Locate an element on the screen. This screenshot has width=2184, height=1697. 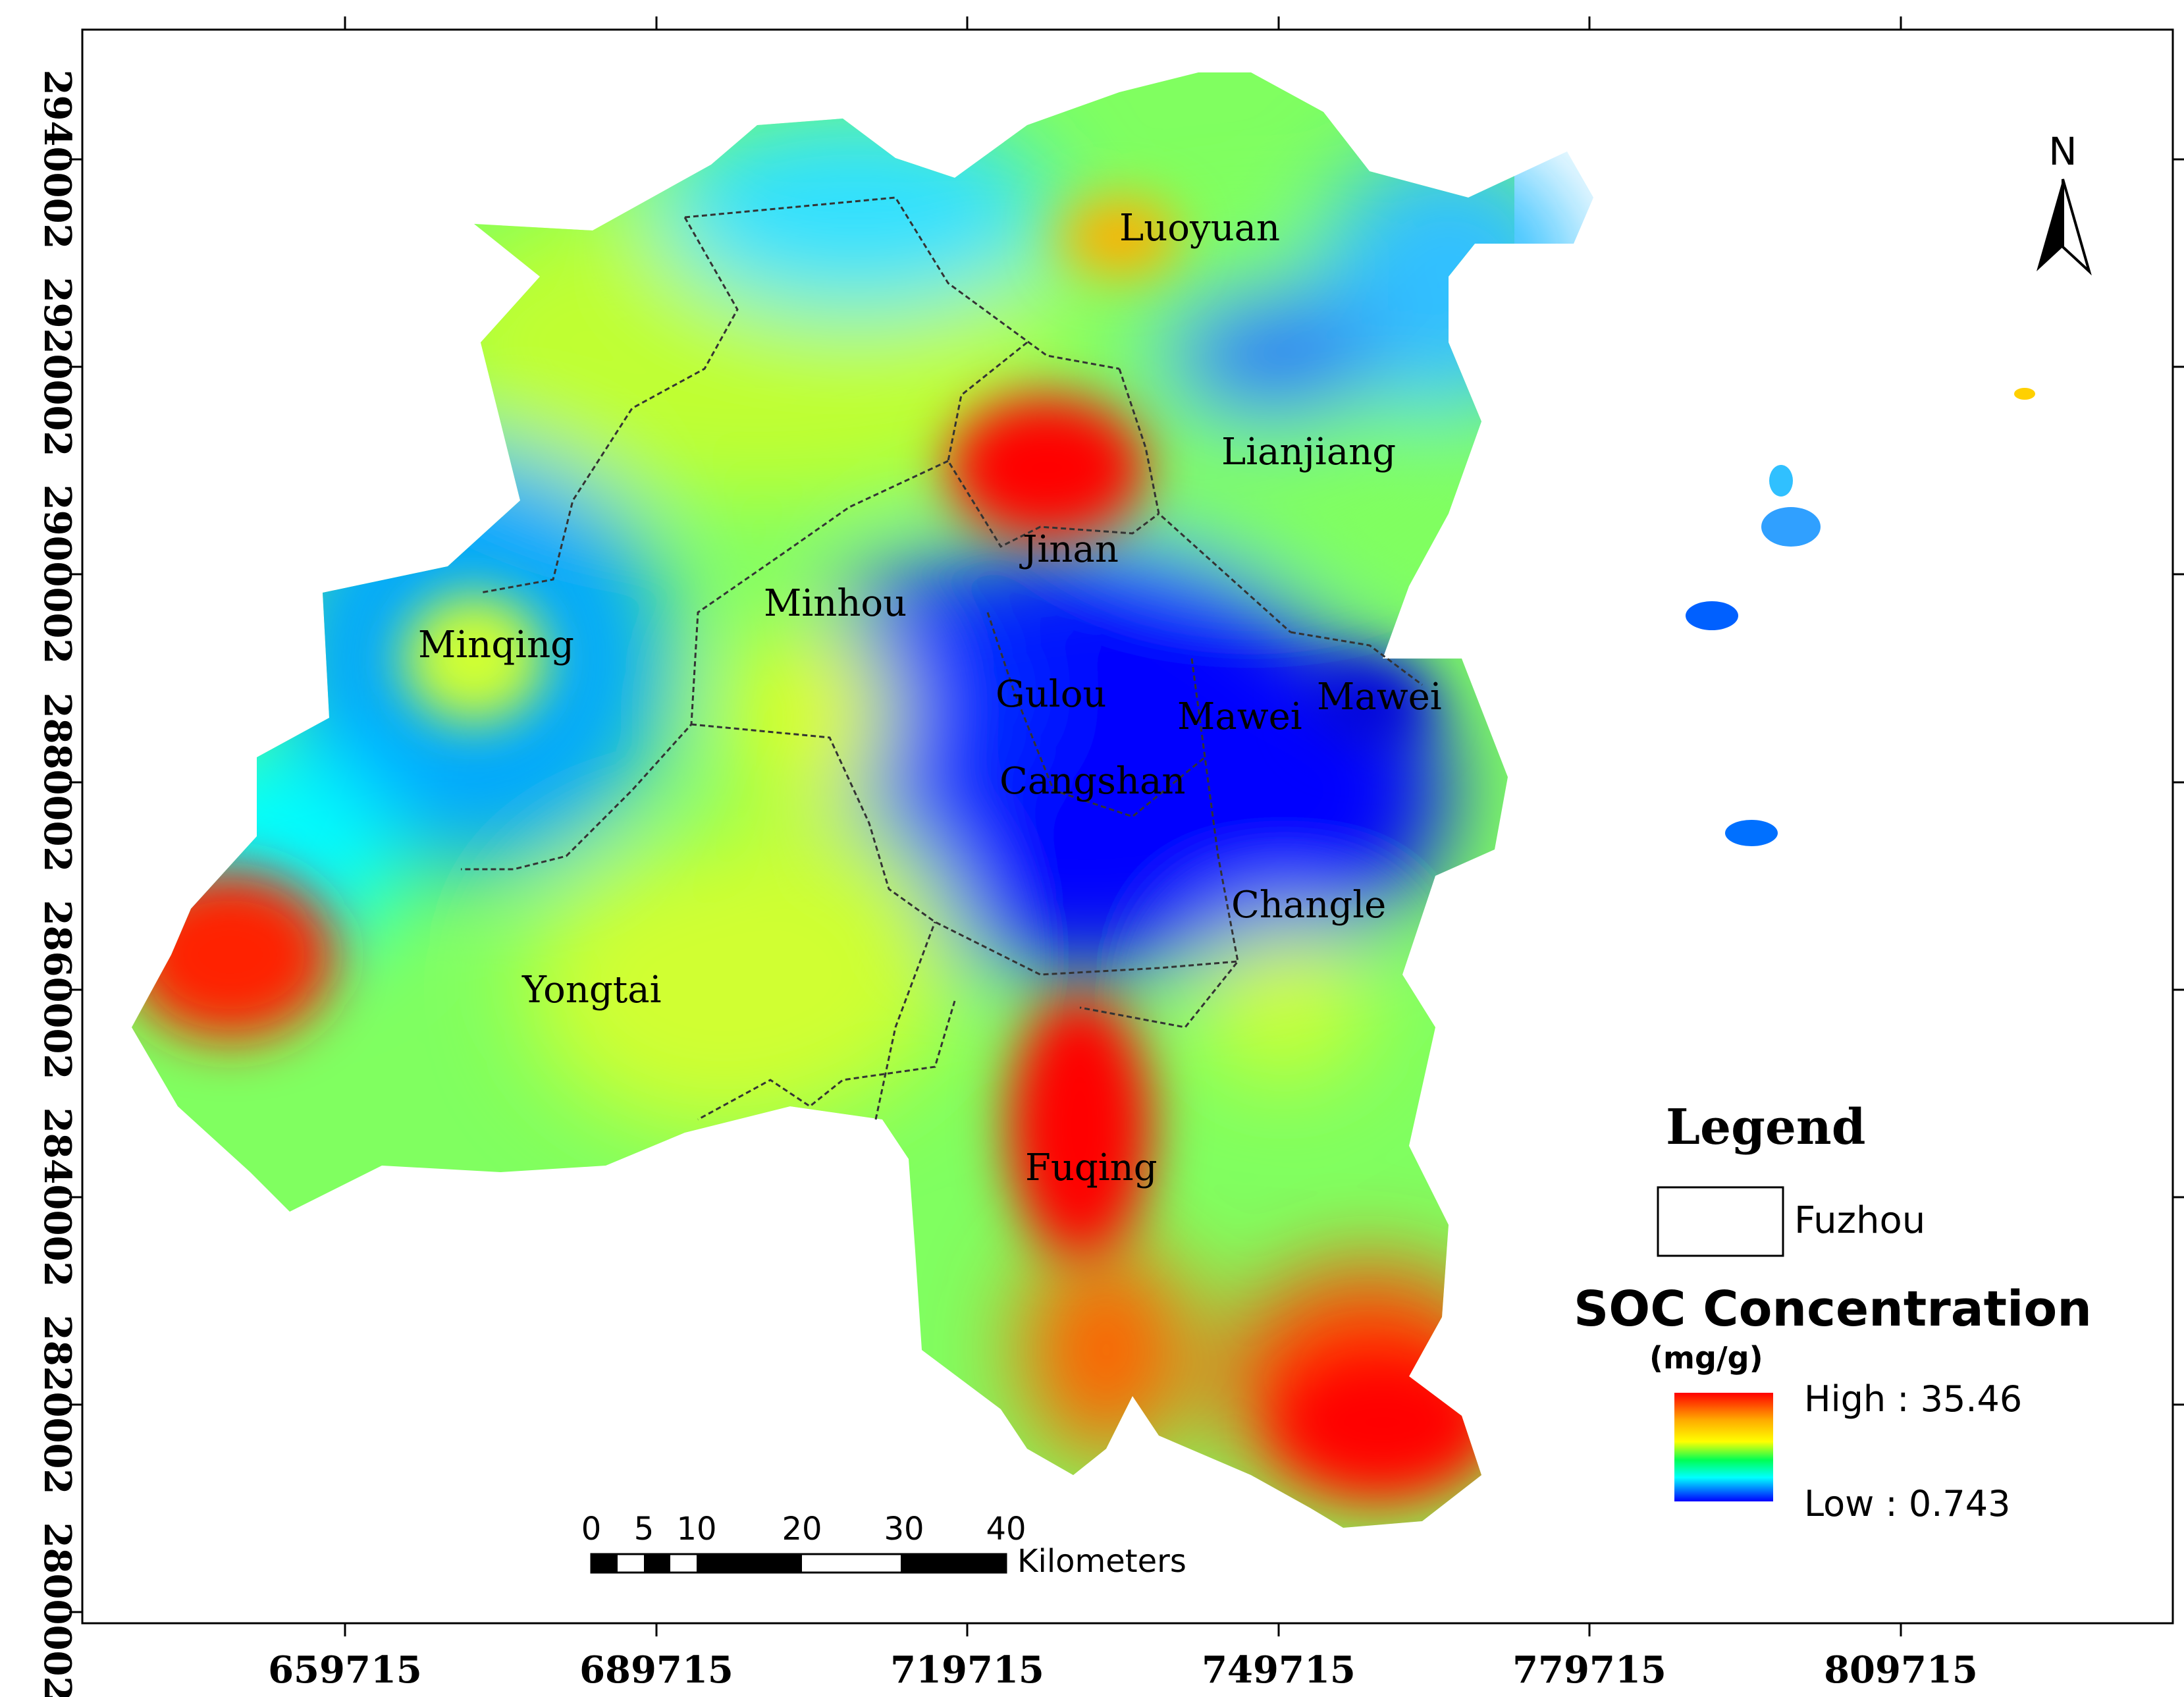
scale-tick-label: 40 is located at coordinates (1006, 1530).